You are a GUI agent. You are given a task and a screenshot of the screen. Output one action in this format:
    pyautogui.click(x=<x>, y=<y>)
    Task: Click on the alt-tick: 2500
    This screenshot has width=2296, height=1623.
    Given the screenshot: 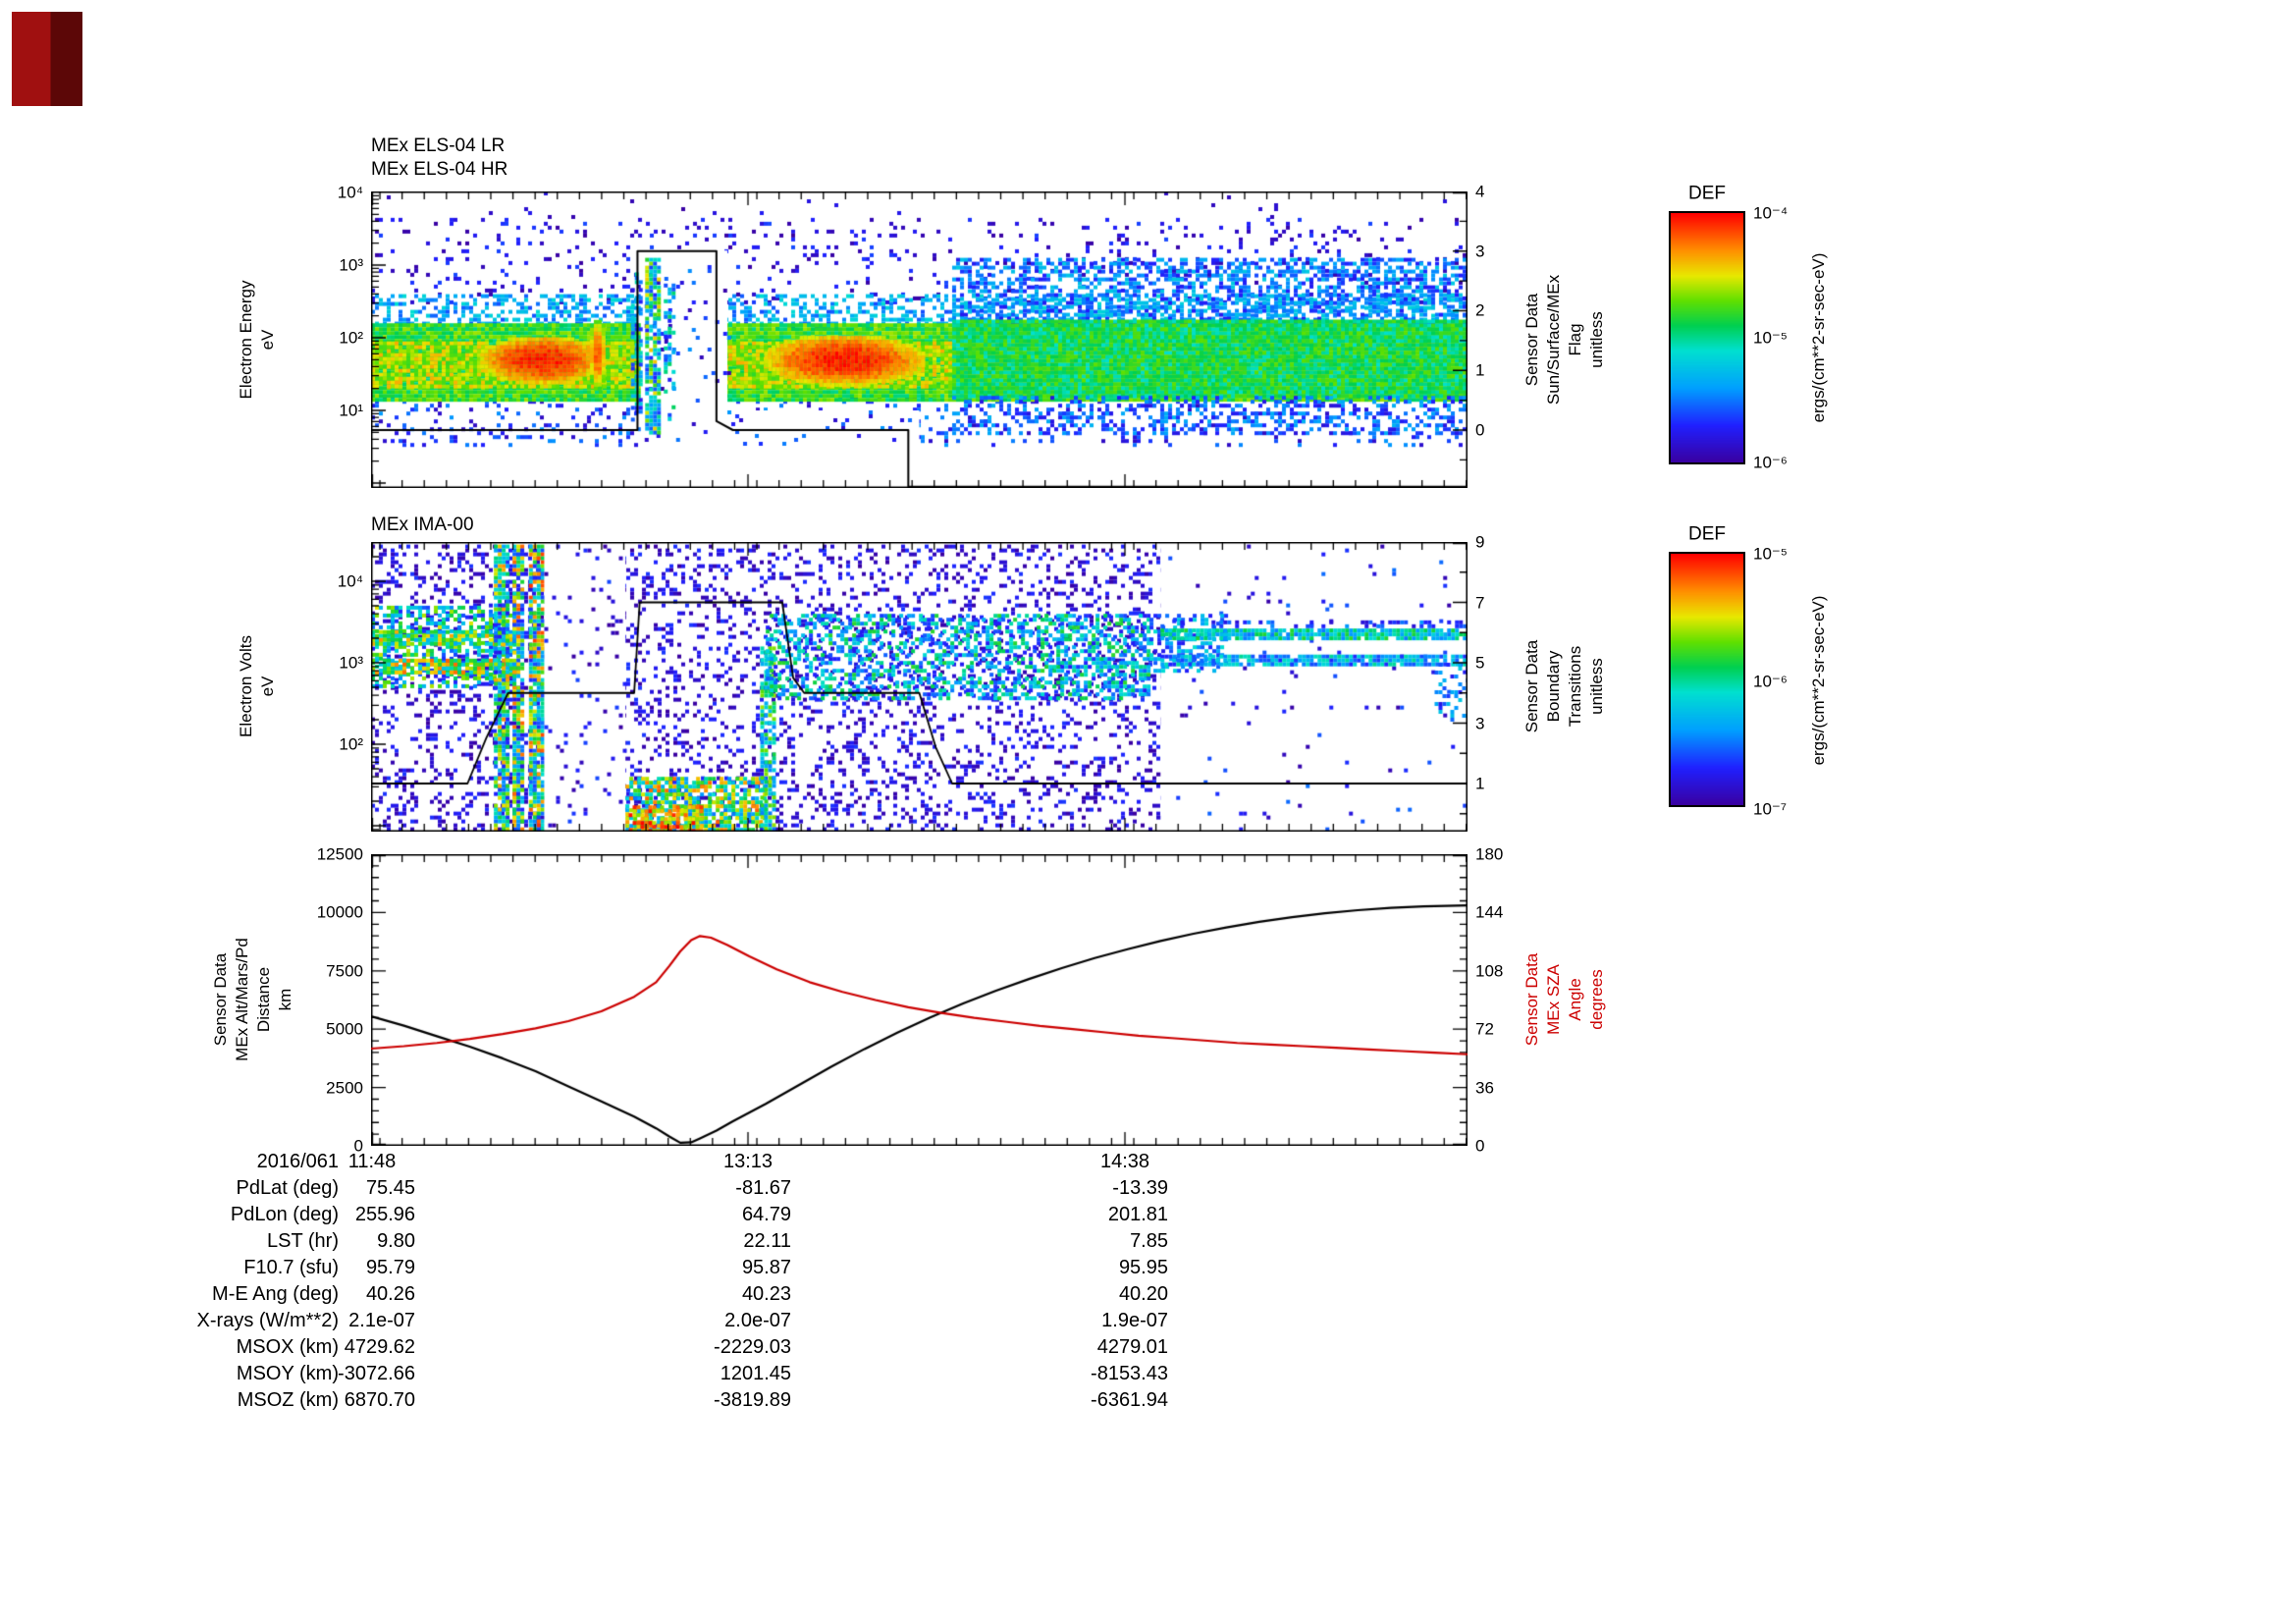 What is the action you would take?
    pyautogui.click(x=344, y=1088)
    